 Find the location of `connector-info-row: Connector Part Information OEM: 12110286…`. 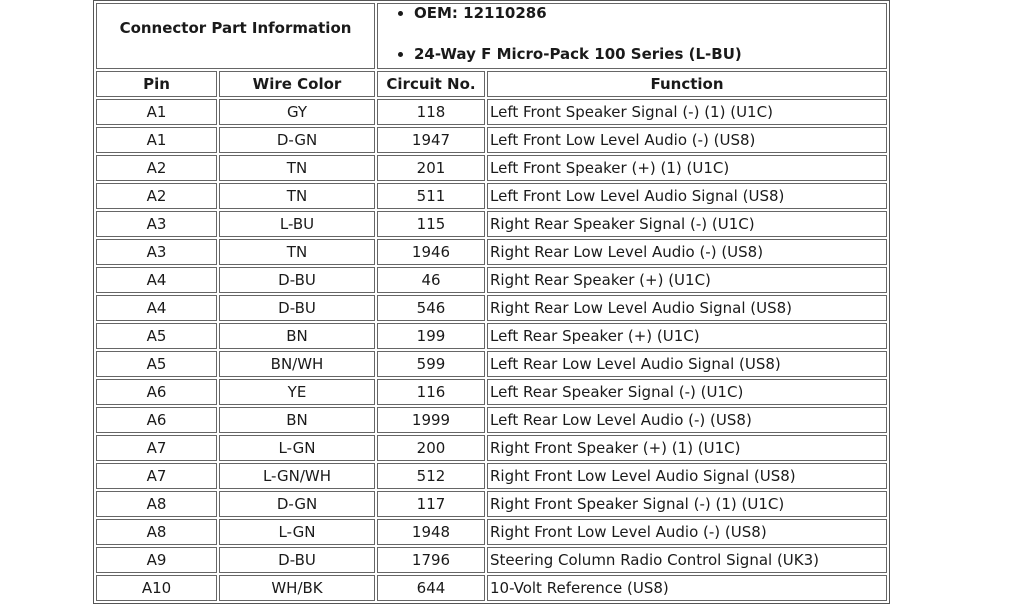

connector-info-row: Connector Part Information OEM: 12110286… is located at coordinates (491, 36).